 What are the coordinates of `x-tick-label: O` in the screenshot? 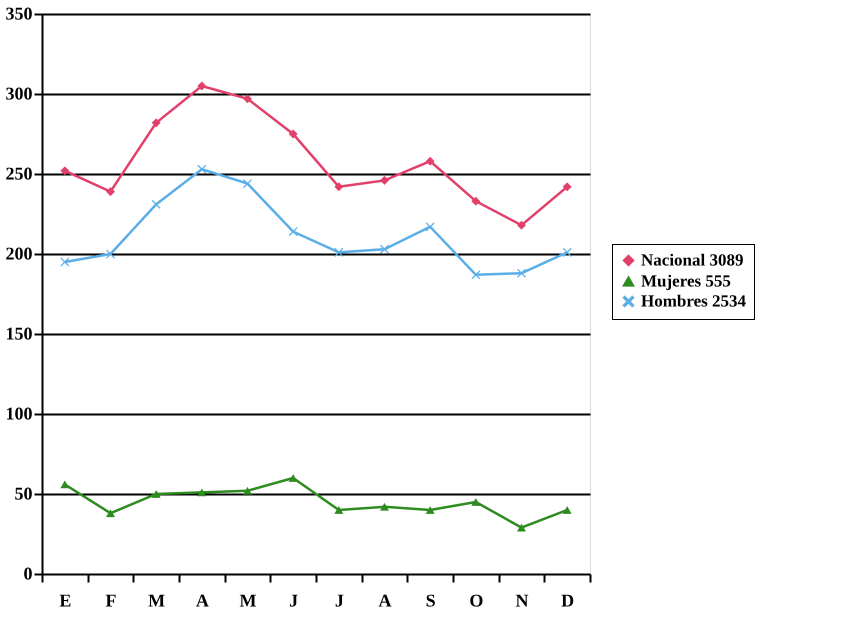 It's located at (476, 600).